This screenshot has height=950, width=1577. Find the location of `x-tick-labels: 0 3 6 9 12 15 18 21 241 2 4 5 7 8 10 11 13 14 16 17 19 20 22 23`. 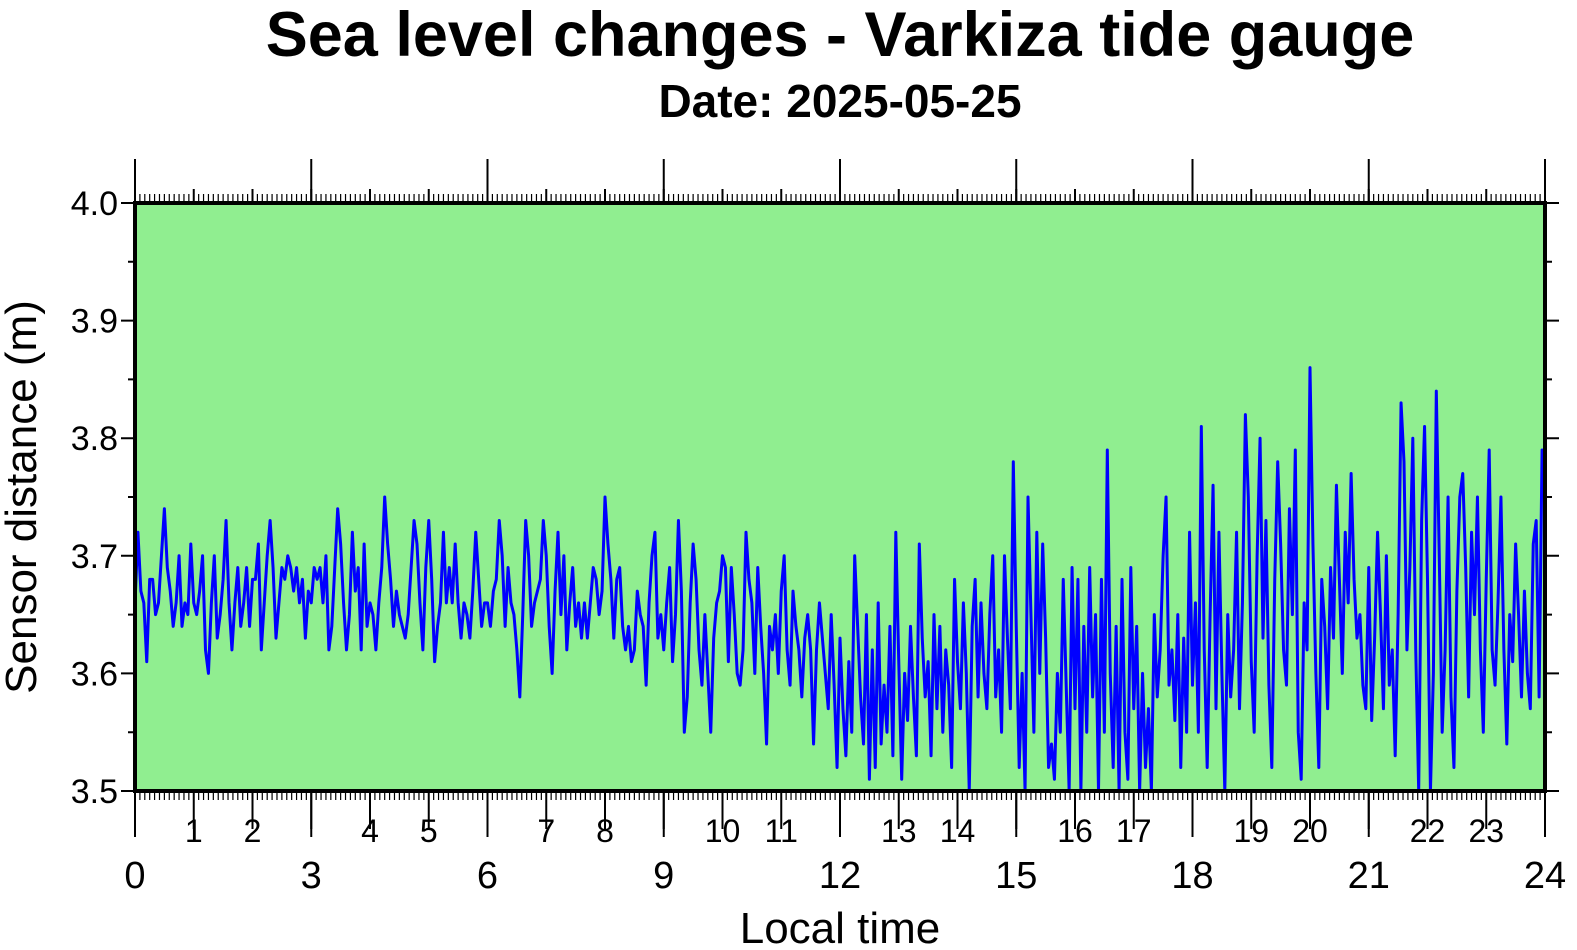

x-tick-labels: 0 3 6 9 12 15 18 21 241 2 4 5 7 8 10 11 13 14 16 17 19 20 22 23 is located at coordinates (845, 855).